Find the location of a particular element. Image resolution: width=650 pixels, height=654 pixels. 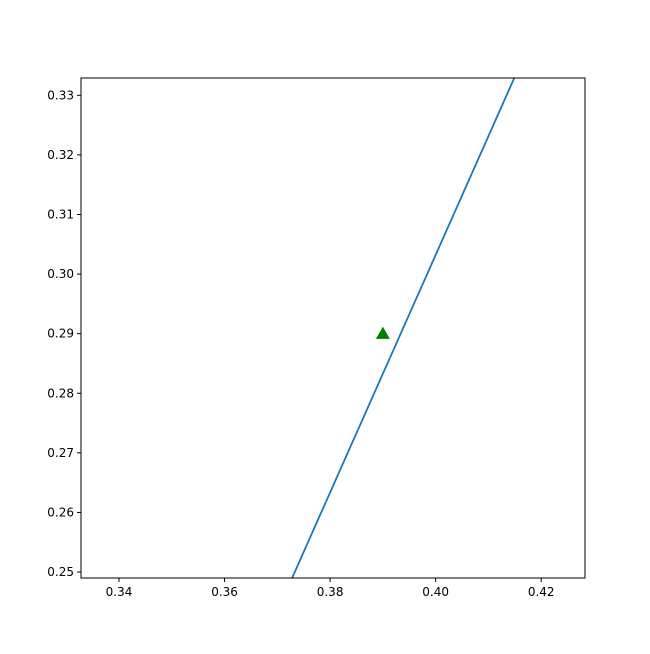

x-axis: 0.34 0.36 0.38 0.40 0.42 is located at coordinates (330, 588).